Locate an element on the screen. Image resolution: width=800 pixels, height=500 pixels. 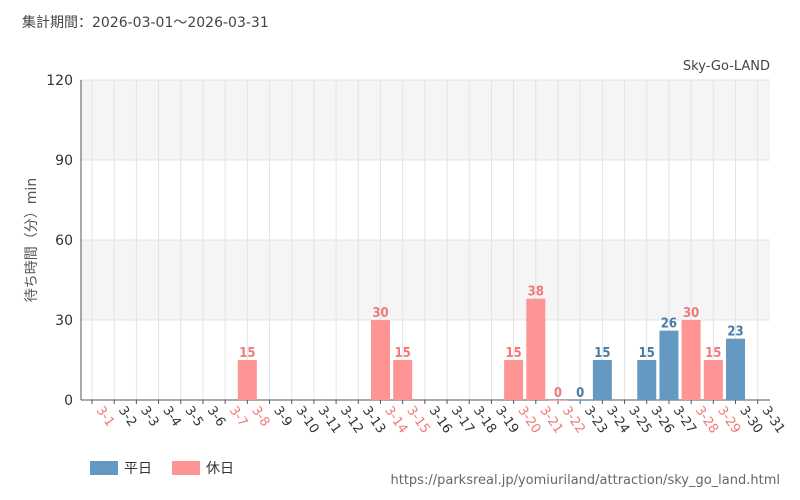
x-tick-label: 3-10 is located at coordinates (306, 420).